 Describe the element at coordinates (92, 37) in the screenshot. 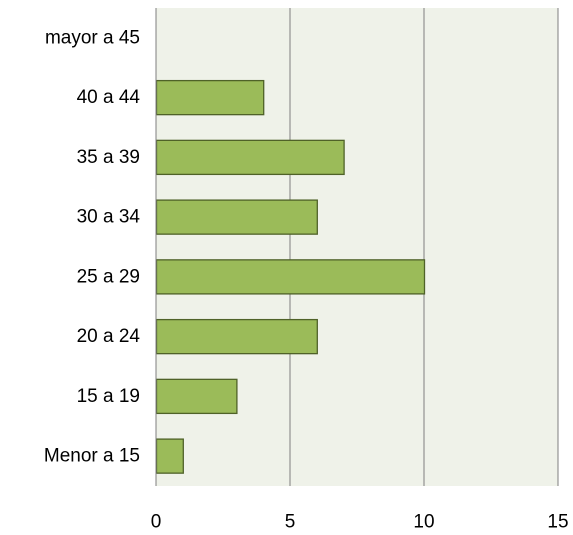

I see `category-label: mayor a 45` at that location.